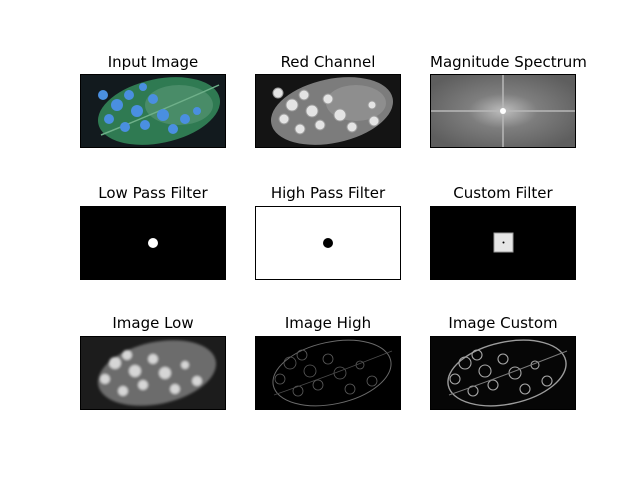 The image size is (640, 480). I want to click on image-panel-image-high, so click(328, 373).